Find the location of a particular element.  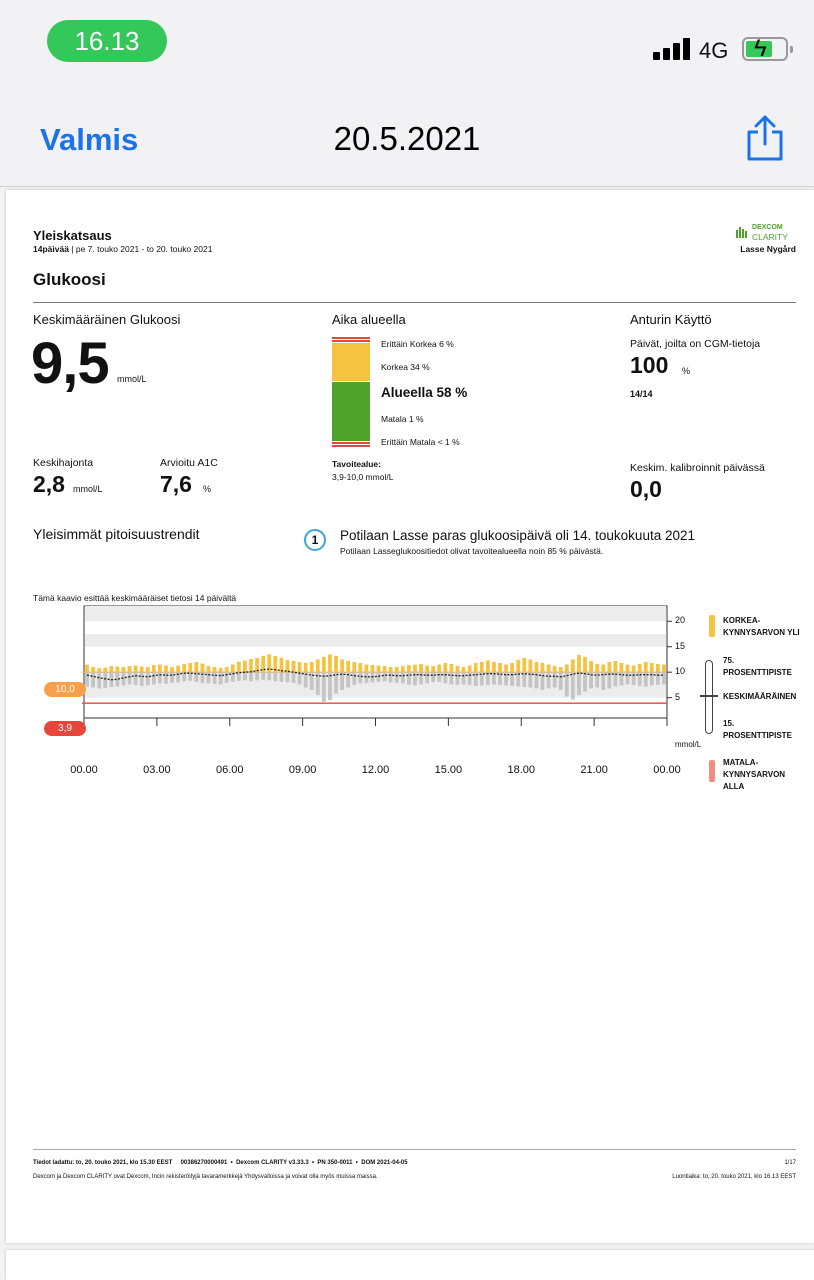

a1c-unit: % is located at coordinates (207, 489).